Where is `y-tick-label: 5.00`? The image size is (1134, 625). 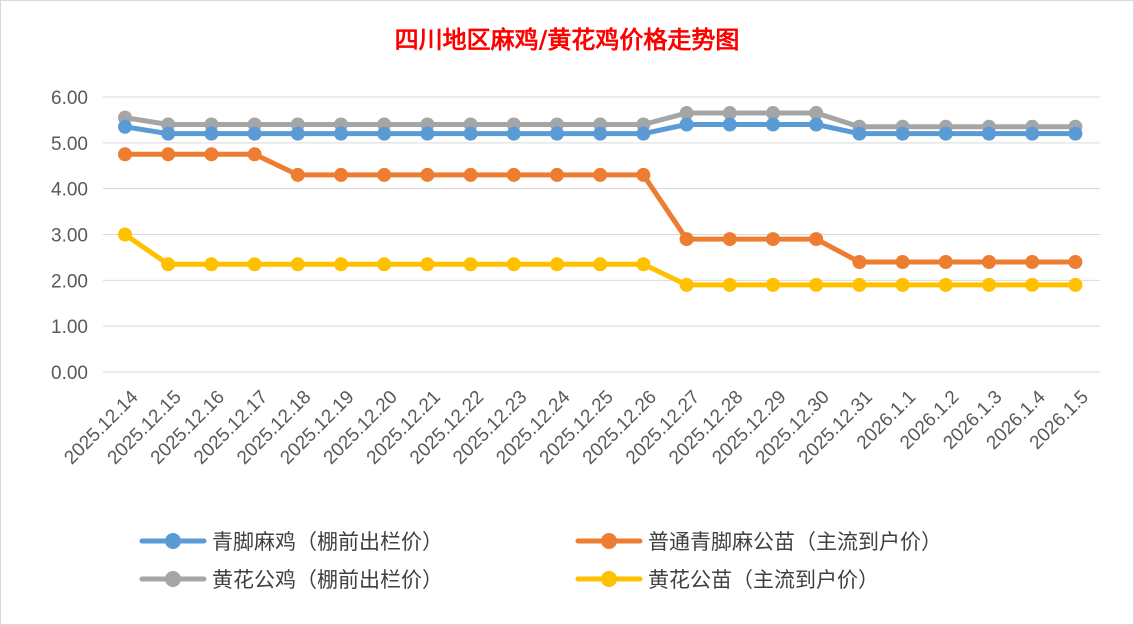
y-tick-label: 5.00 is located at coordinates (69, 144).